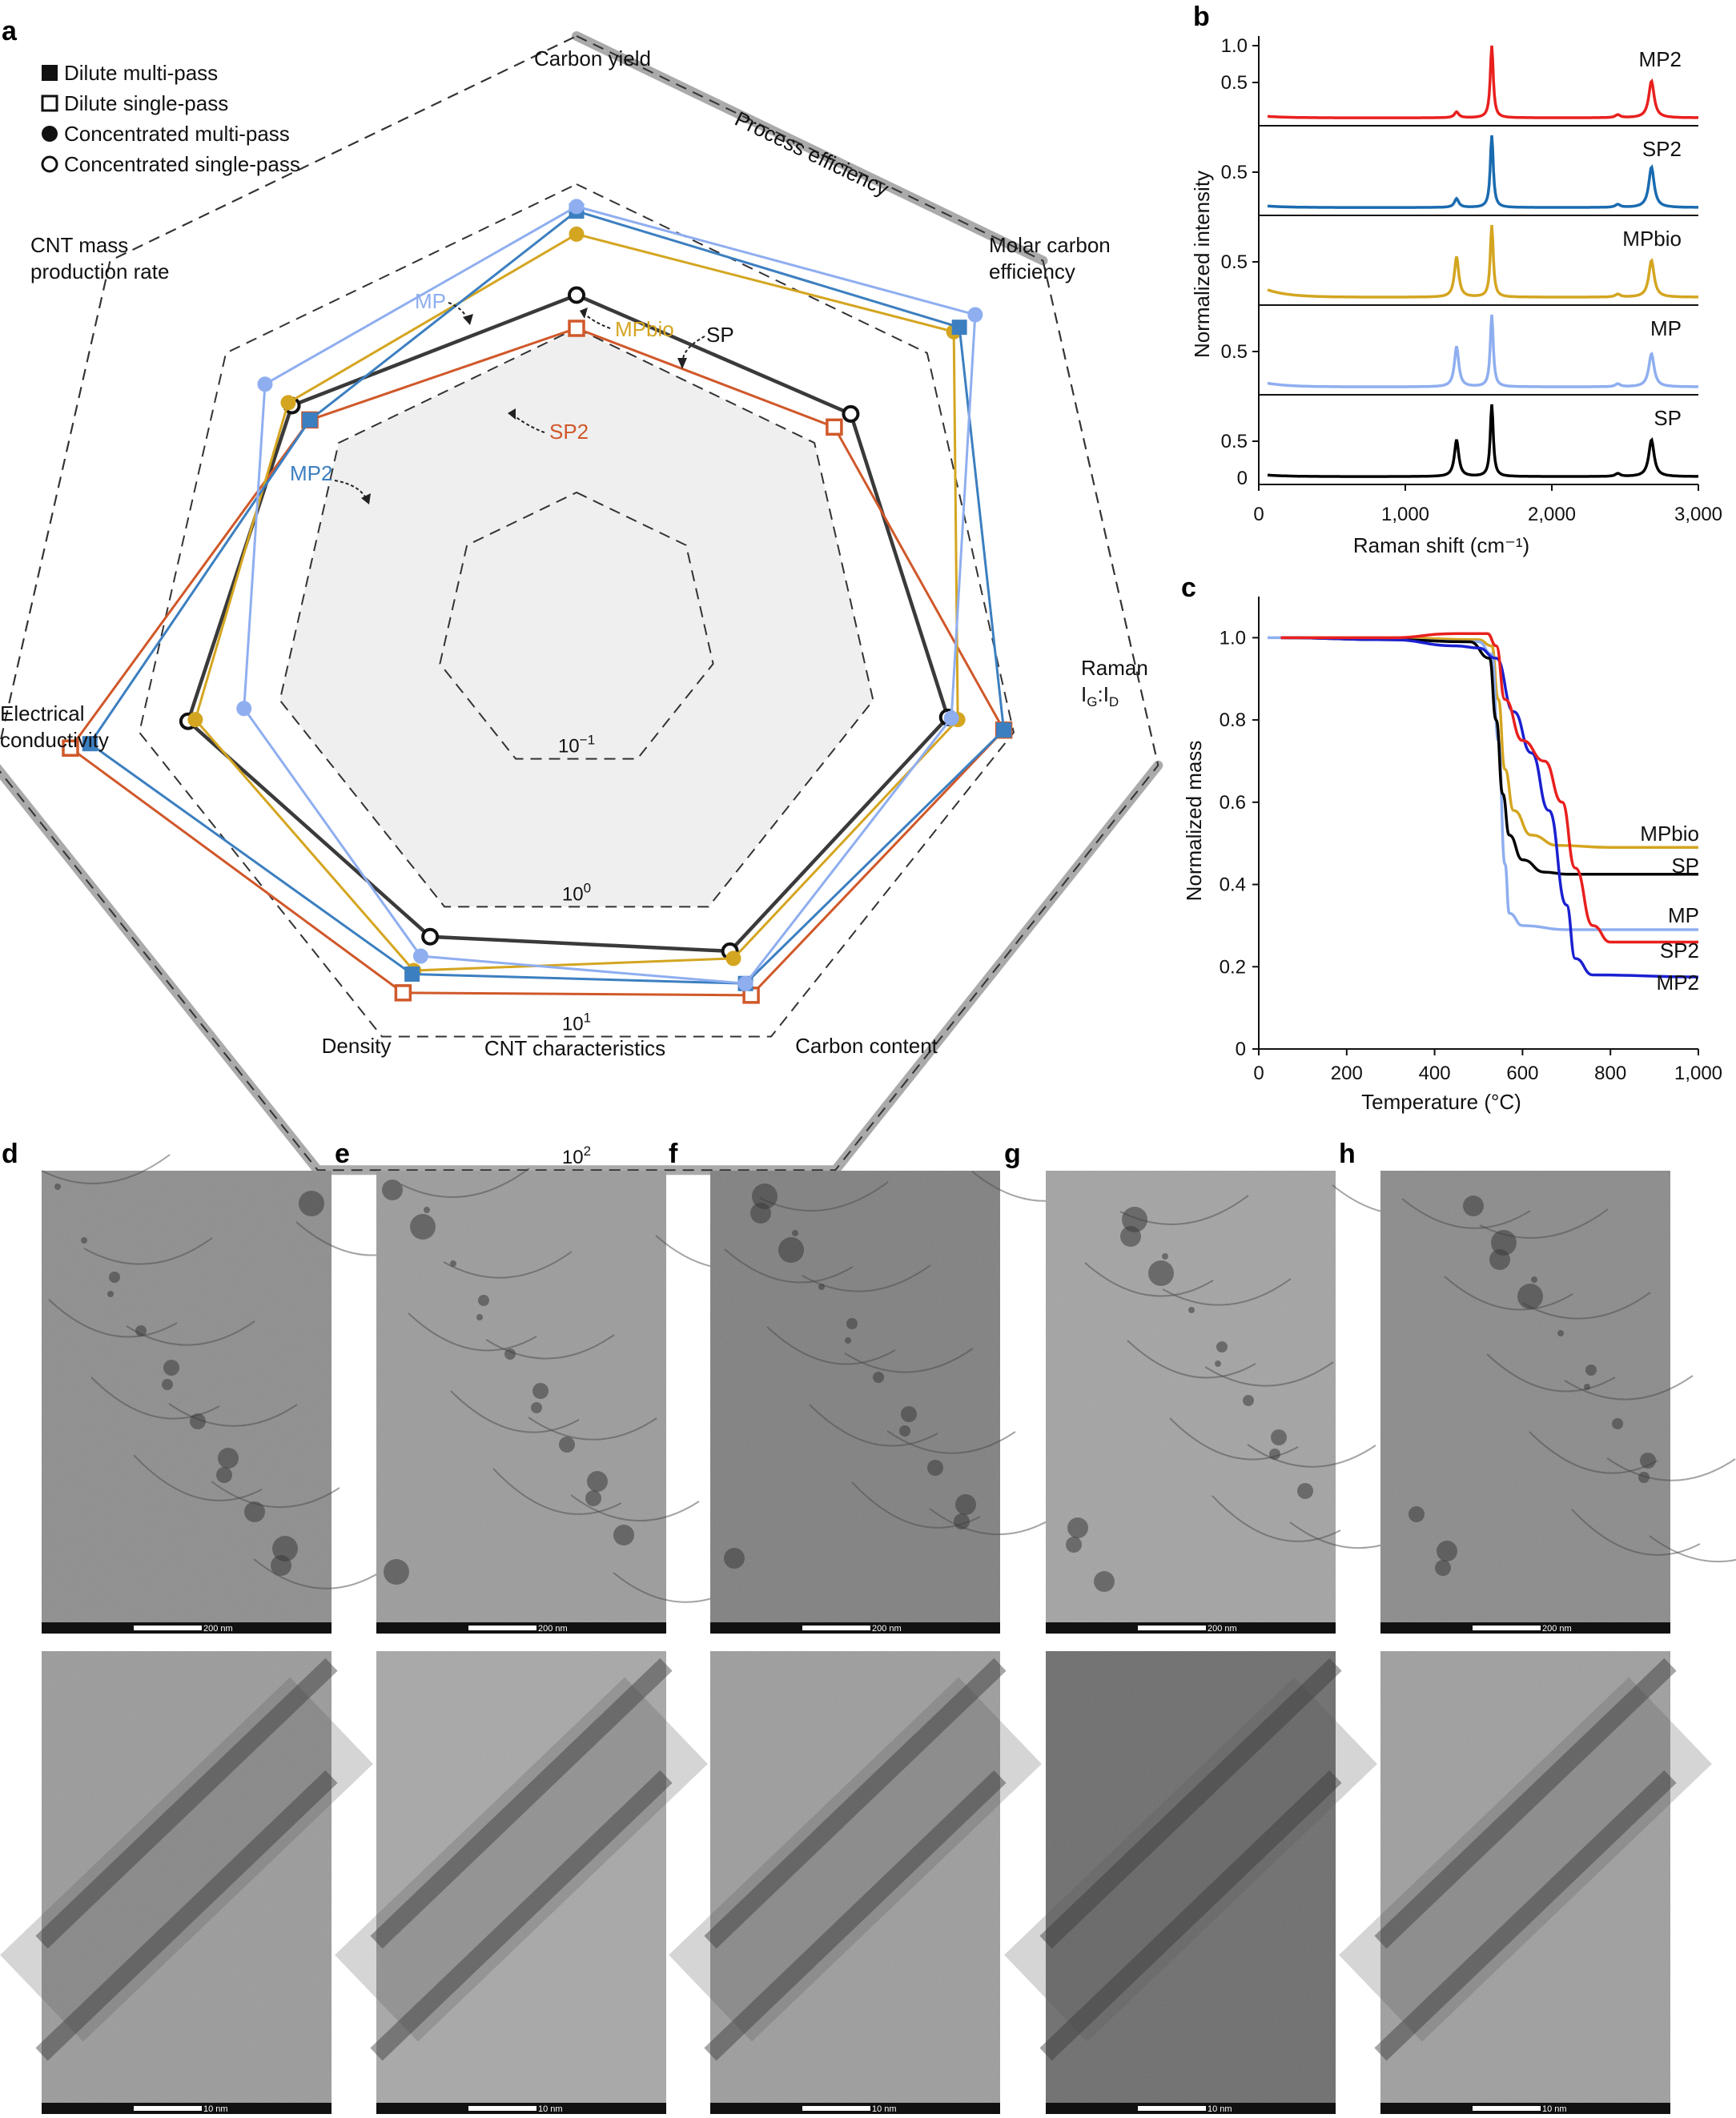 The image size is (1736, 2118). What do you see at coordinates (1233, 967) in the screenshot?
I see `tga-yticklabel-1: 0.2` at bounding box center [1233, 967].